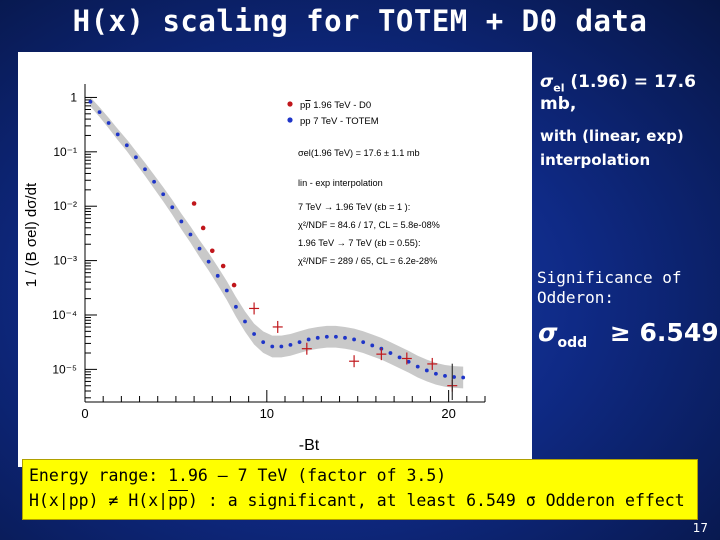 This screenshot has height=540, width=720. Describe the element at coordinates (548, 332) in the screenshot. I see `odd-sigma-symbol: σ` at that location.